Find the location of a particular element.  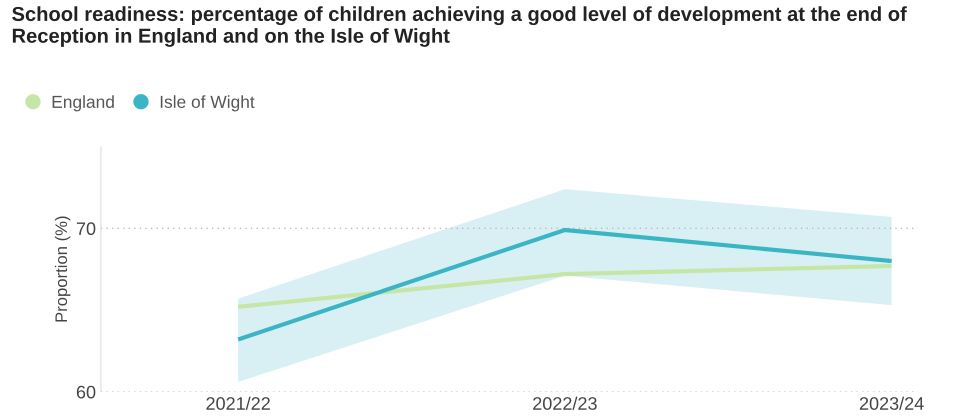

x-tick-label: 2022/23 is located at coordinates (565, 403).